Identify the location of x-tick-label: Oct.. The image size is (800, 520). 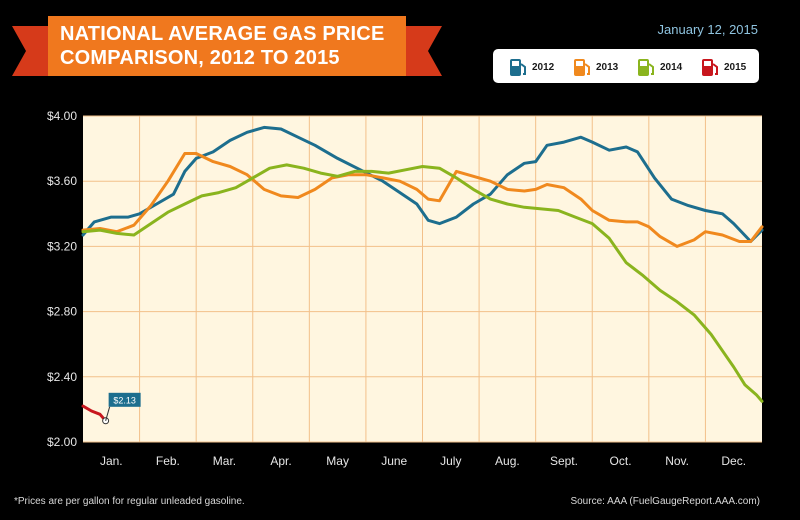
(621, 461).